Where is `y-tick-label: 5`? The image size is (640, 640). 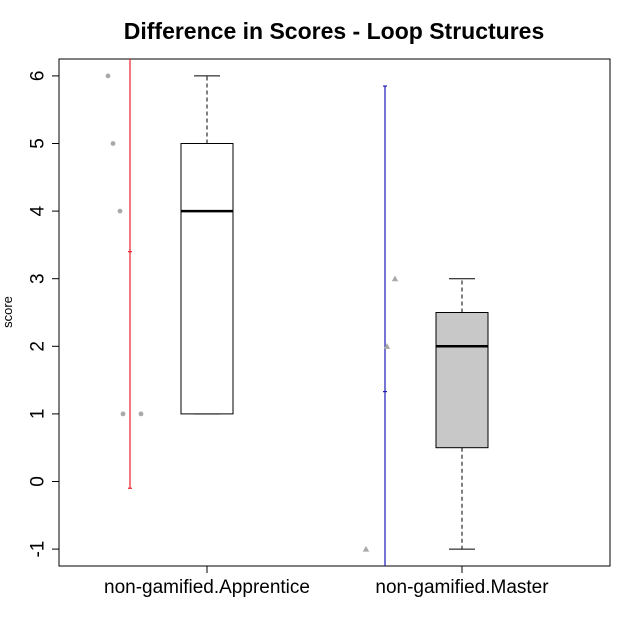
y-tick-label: 5 is located at coordinates (38, 143).